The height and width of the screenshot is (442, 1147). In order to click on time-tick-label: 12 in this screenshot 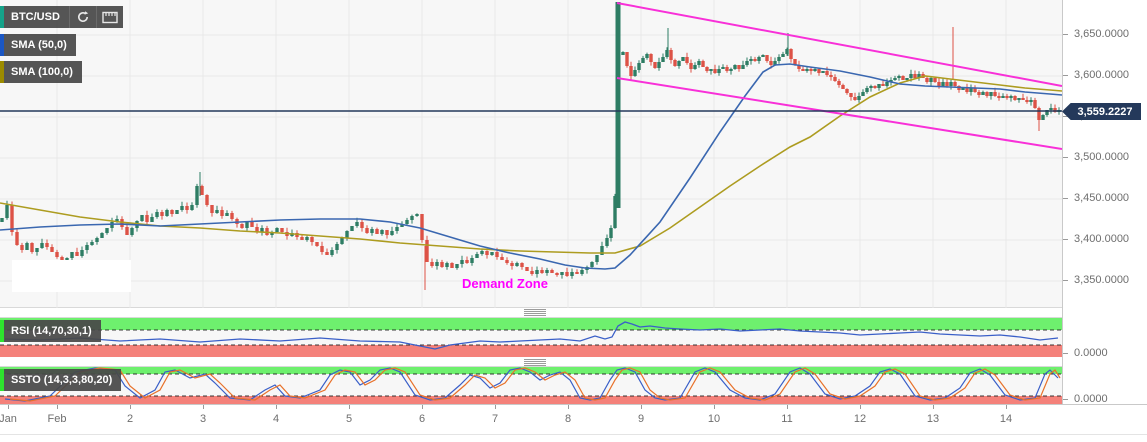, I will do `click(860, 419)`.